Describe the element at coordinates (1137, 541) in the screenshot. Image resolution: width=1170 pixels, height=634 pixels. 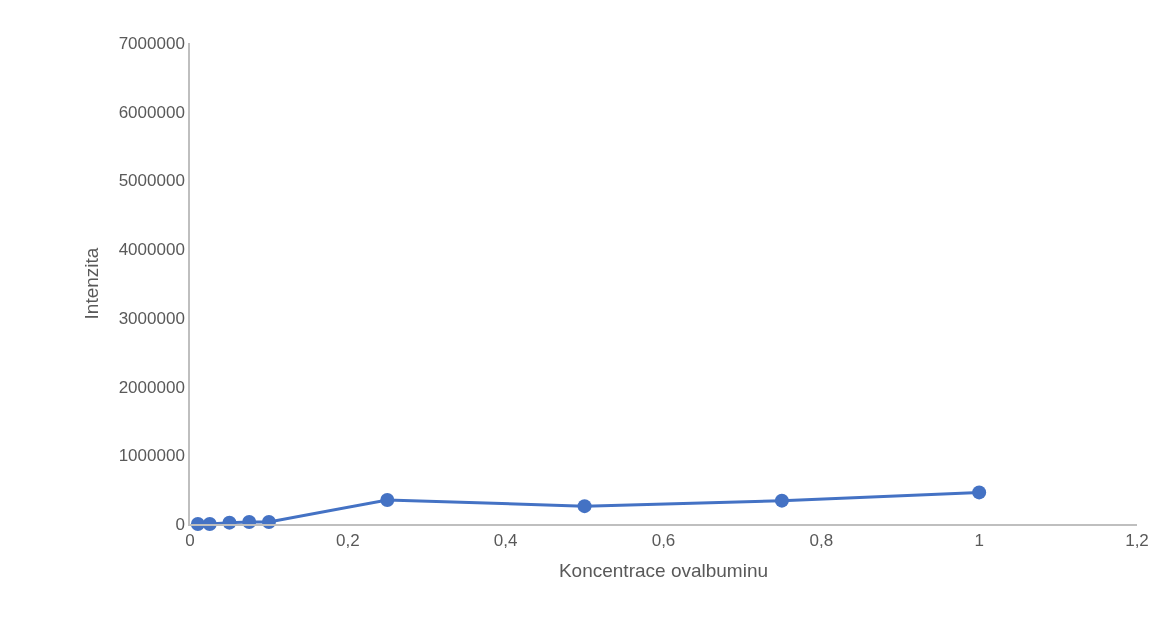
I see `x-tick-label: 1,2` at that location.